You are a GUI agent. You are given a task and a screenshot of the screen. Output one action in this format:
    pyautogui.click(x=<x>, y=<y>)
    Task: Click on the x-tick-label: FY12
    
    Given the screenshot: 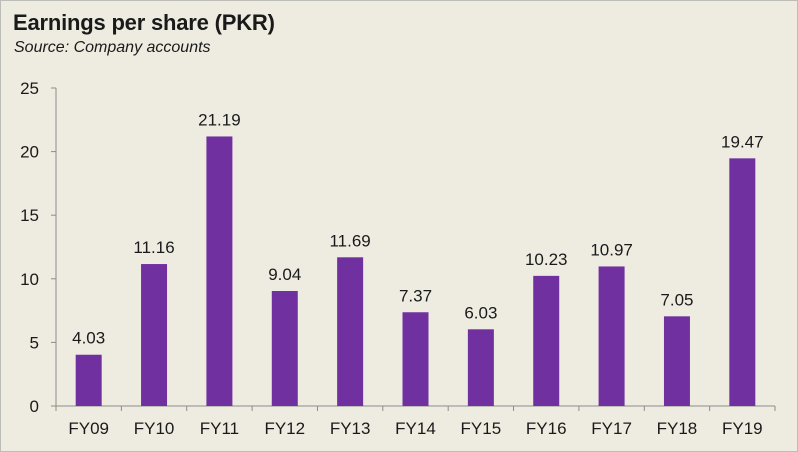 What is the action you would take?
    pyautogui.click(x=284, y=428)
    